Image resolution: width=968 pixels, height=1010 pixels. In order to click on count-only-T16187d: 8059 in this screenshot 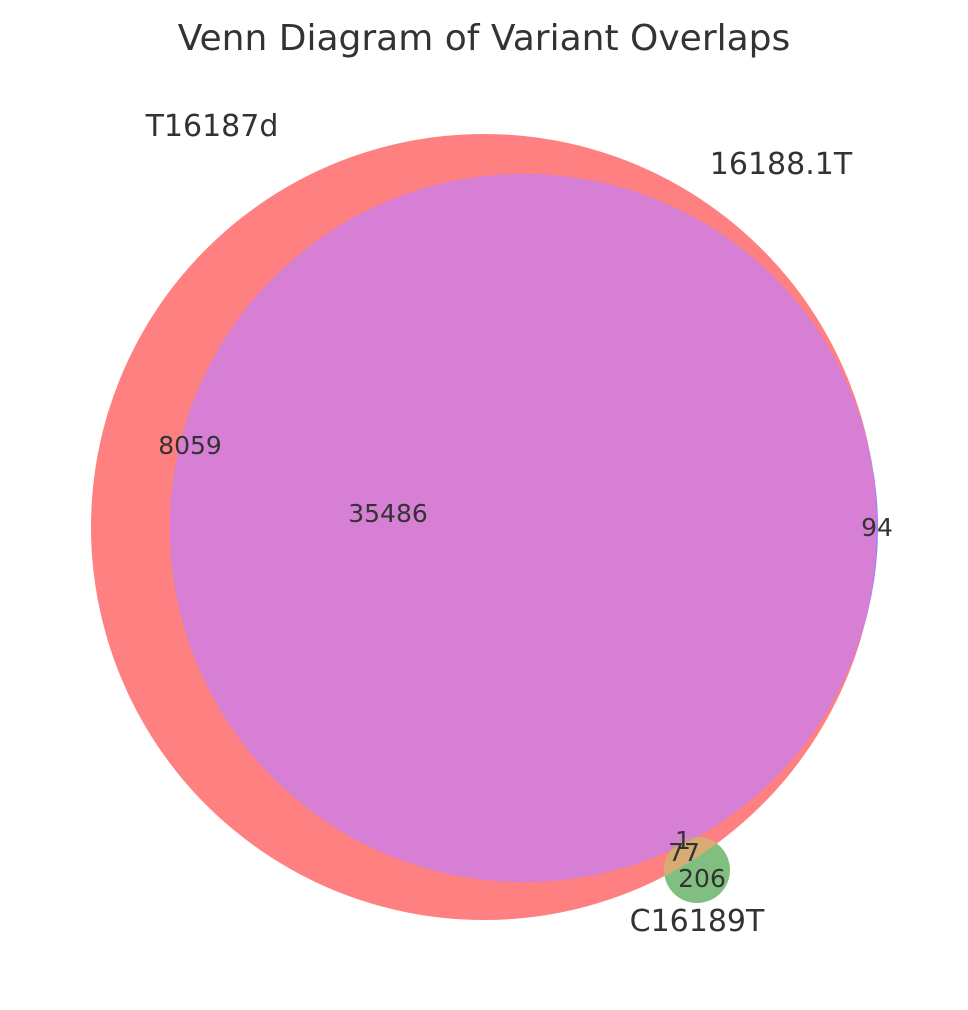, I will do `click(190, 445)`.